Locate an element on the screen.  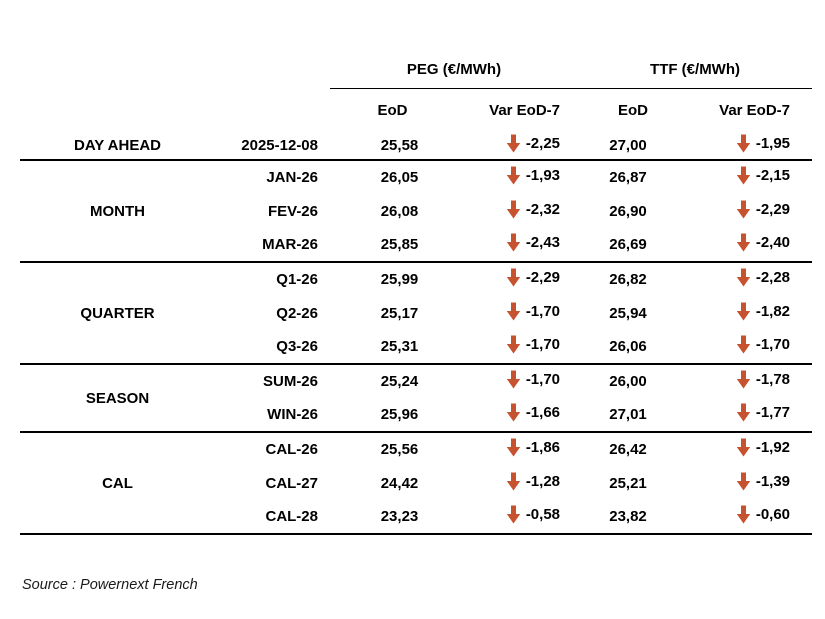
variation-indicator: -0,58 is located at coordinates (533, 514).